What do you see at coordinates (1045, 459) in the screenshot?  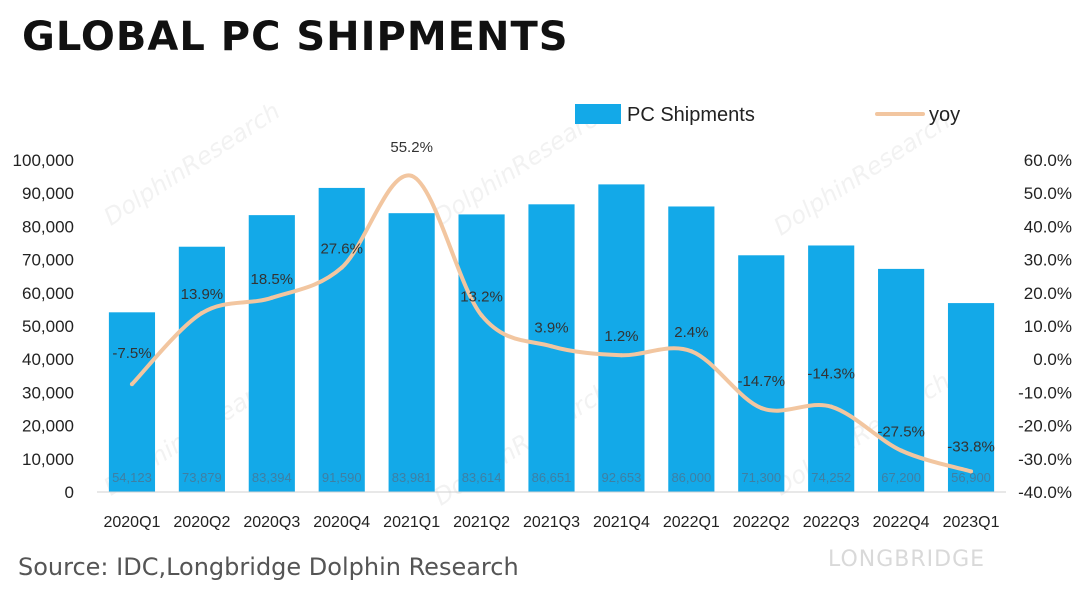 I see `y-right-tick-label: -30.0%` at bounding box center [1045, 459].